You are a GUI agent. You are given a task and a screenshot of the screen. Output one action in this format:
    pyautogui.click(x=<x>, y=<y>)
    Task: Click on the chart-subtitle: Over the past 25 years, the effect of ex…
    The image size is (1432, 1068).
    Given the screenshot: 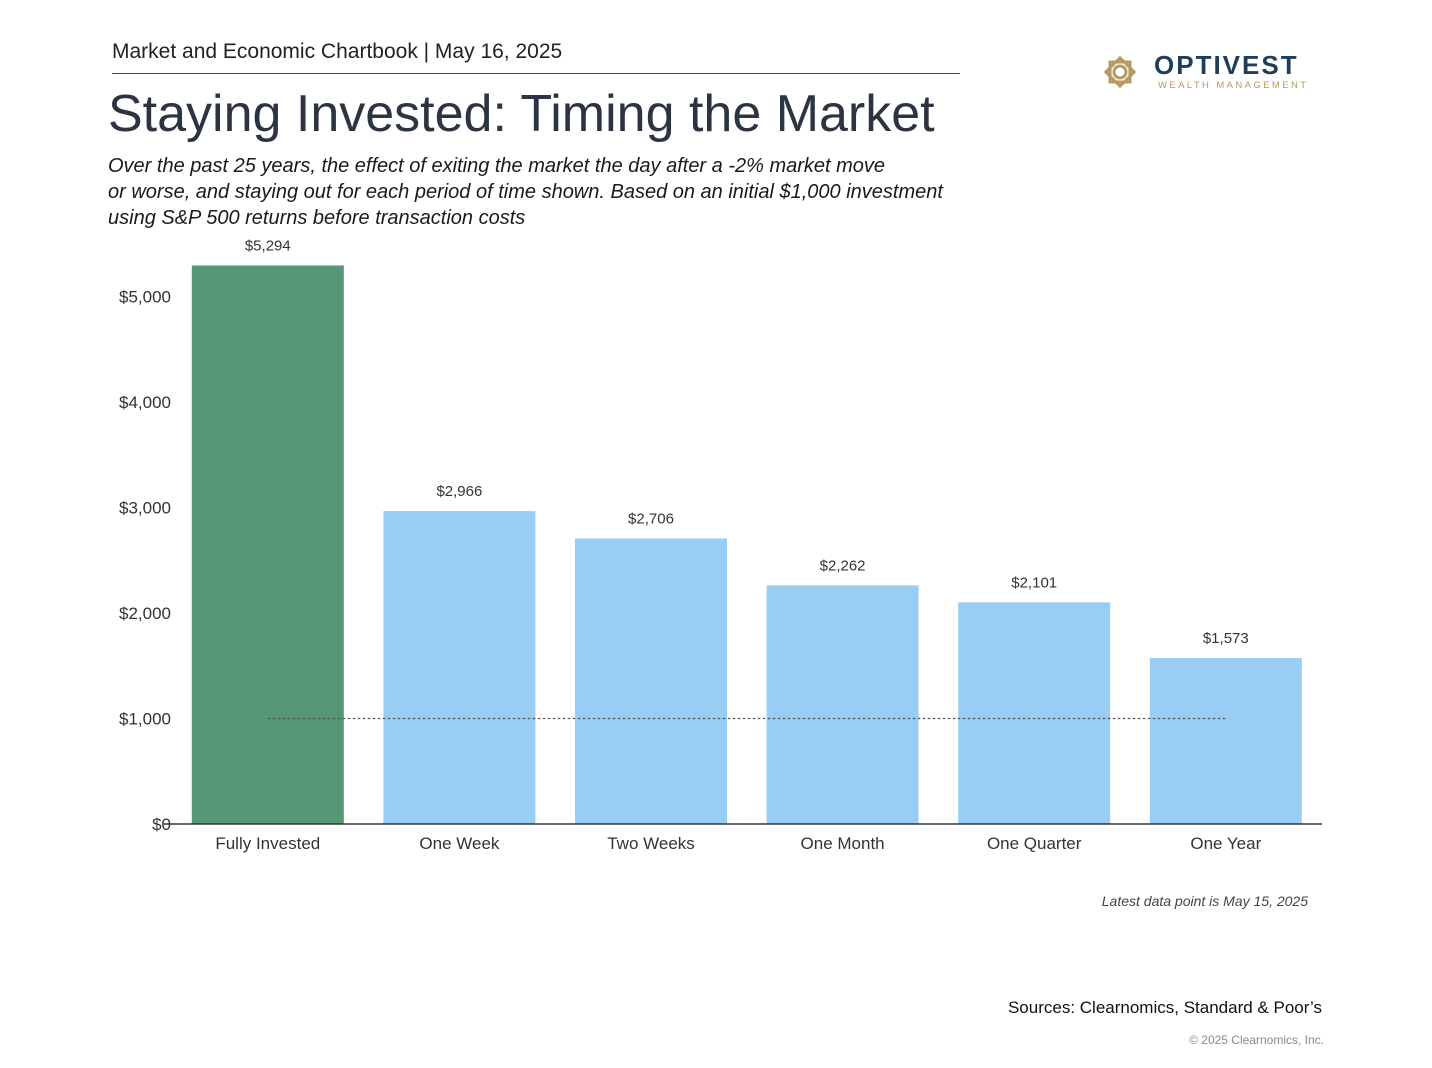 What is the action you would take?
    pyautogui.click(x=578, y=192)
    